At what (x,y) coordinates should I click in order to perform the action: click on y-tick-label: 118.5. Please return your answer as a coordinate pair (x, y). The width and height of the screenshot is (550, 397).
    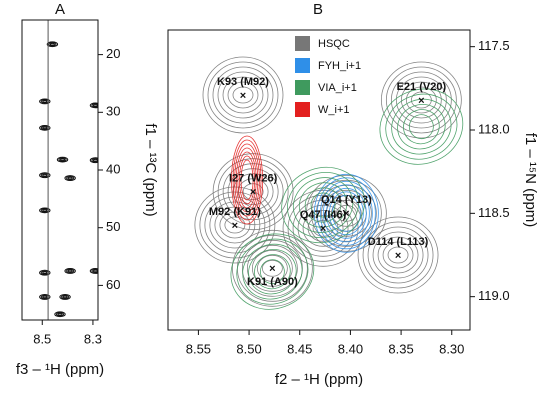
    Looking at the image, I should click on (494, 212).